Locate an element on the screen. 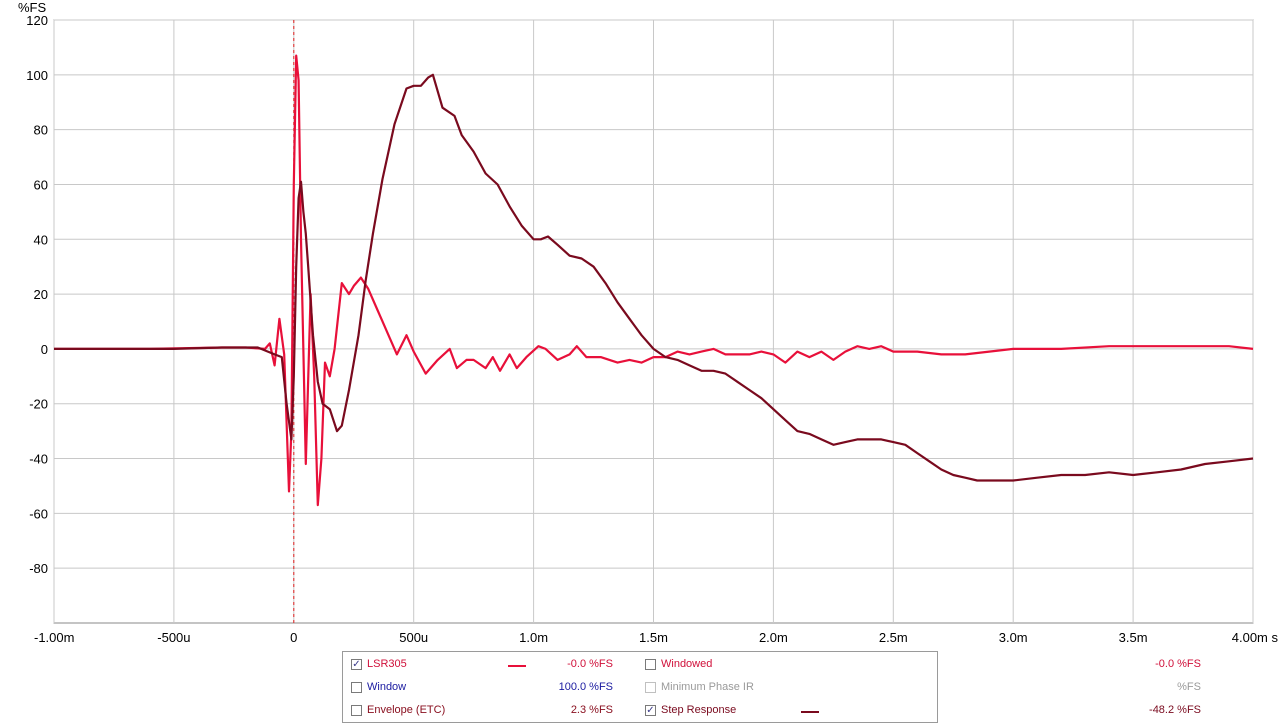 The width and height of the screenshot is (1280, 725). y-tick-label: -20 is located at coordinates (38, 404).